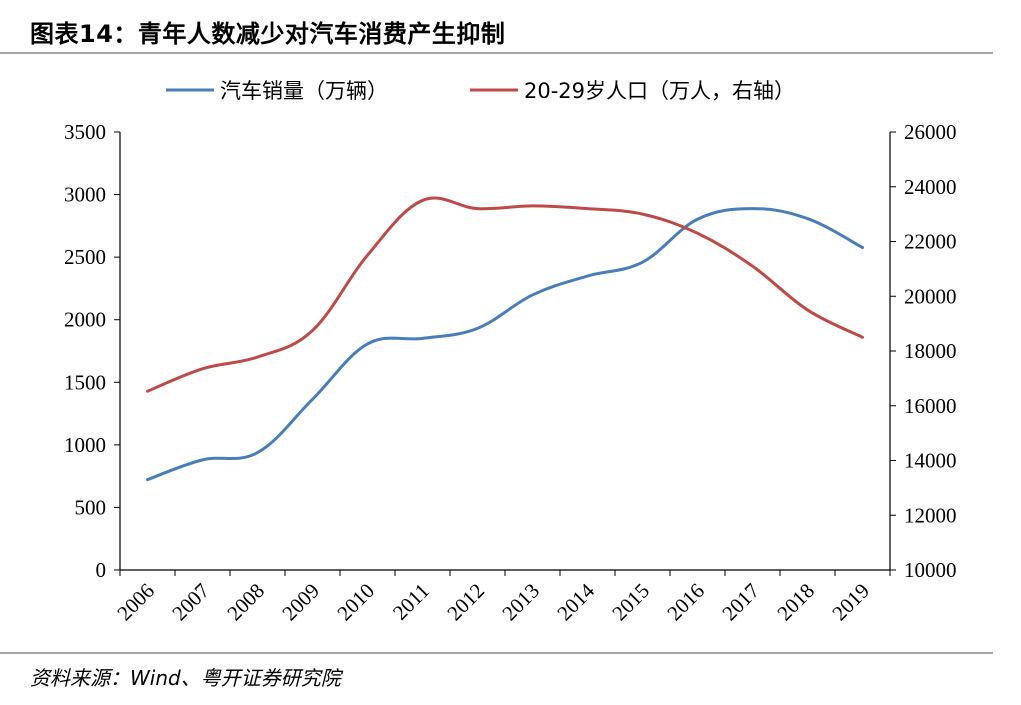 The image size is (1021, 705). I want to click on source-divider, so click(496, 653).